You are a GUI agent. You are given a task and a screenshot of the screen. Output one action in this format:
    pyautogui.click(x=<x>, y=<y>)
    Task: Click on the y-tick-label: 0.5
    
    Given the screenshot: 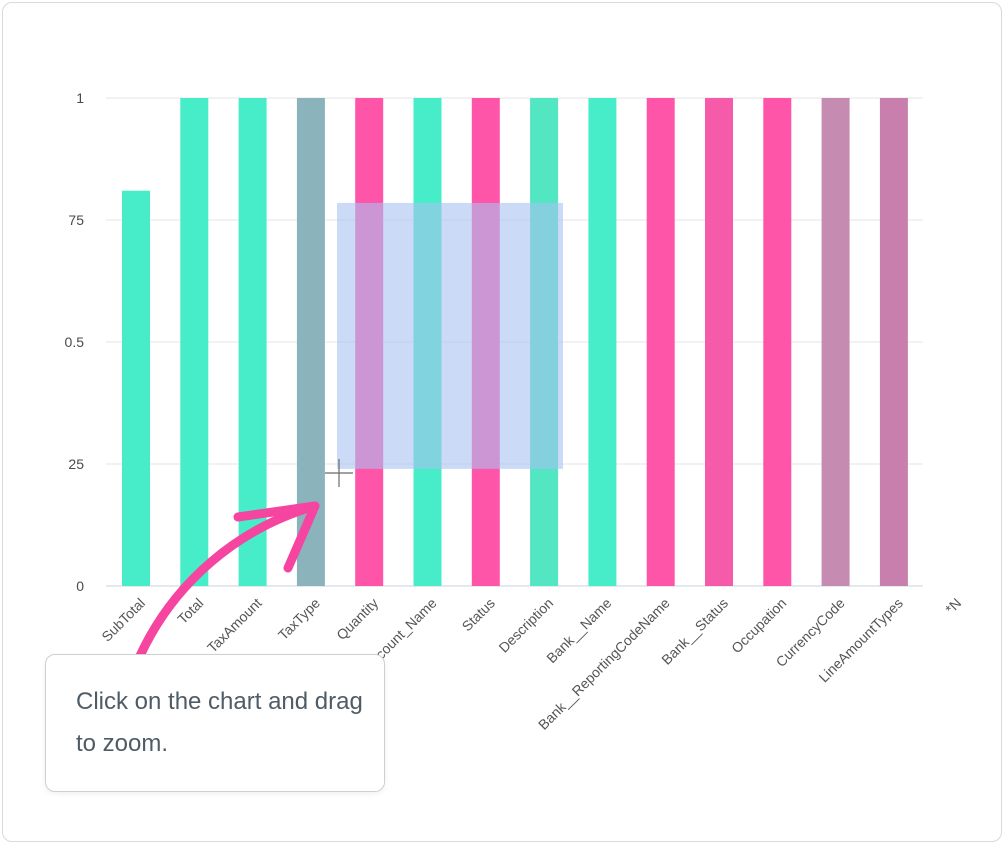 What is the action you would take?
    pyautogui.click(x=75, y=342)
    